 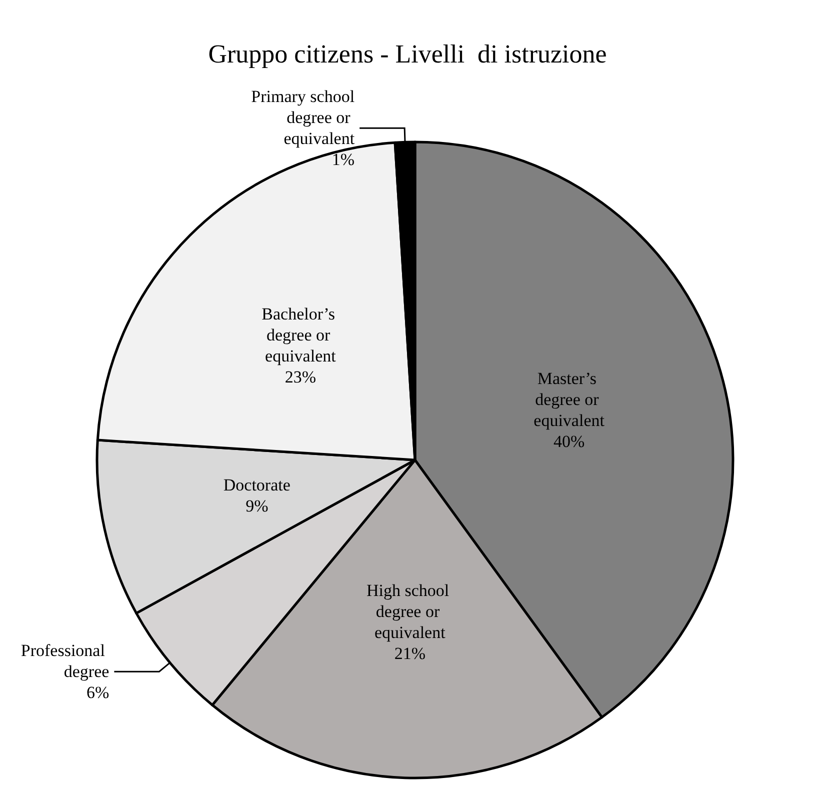 I want to click on slice-label: Doctorate, so click(x=256, y=484).